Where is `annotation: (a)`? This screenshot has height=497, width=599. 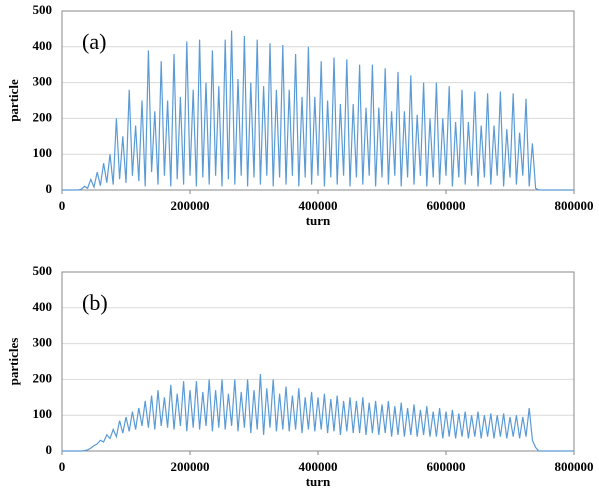 annotation: (a) is located at coordinates (94, 41).